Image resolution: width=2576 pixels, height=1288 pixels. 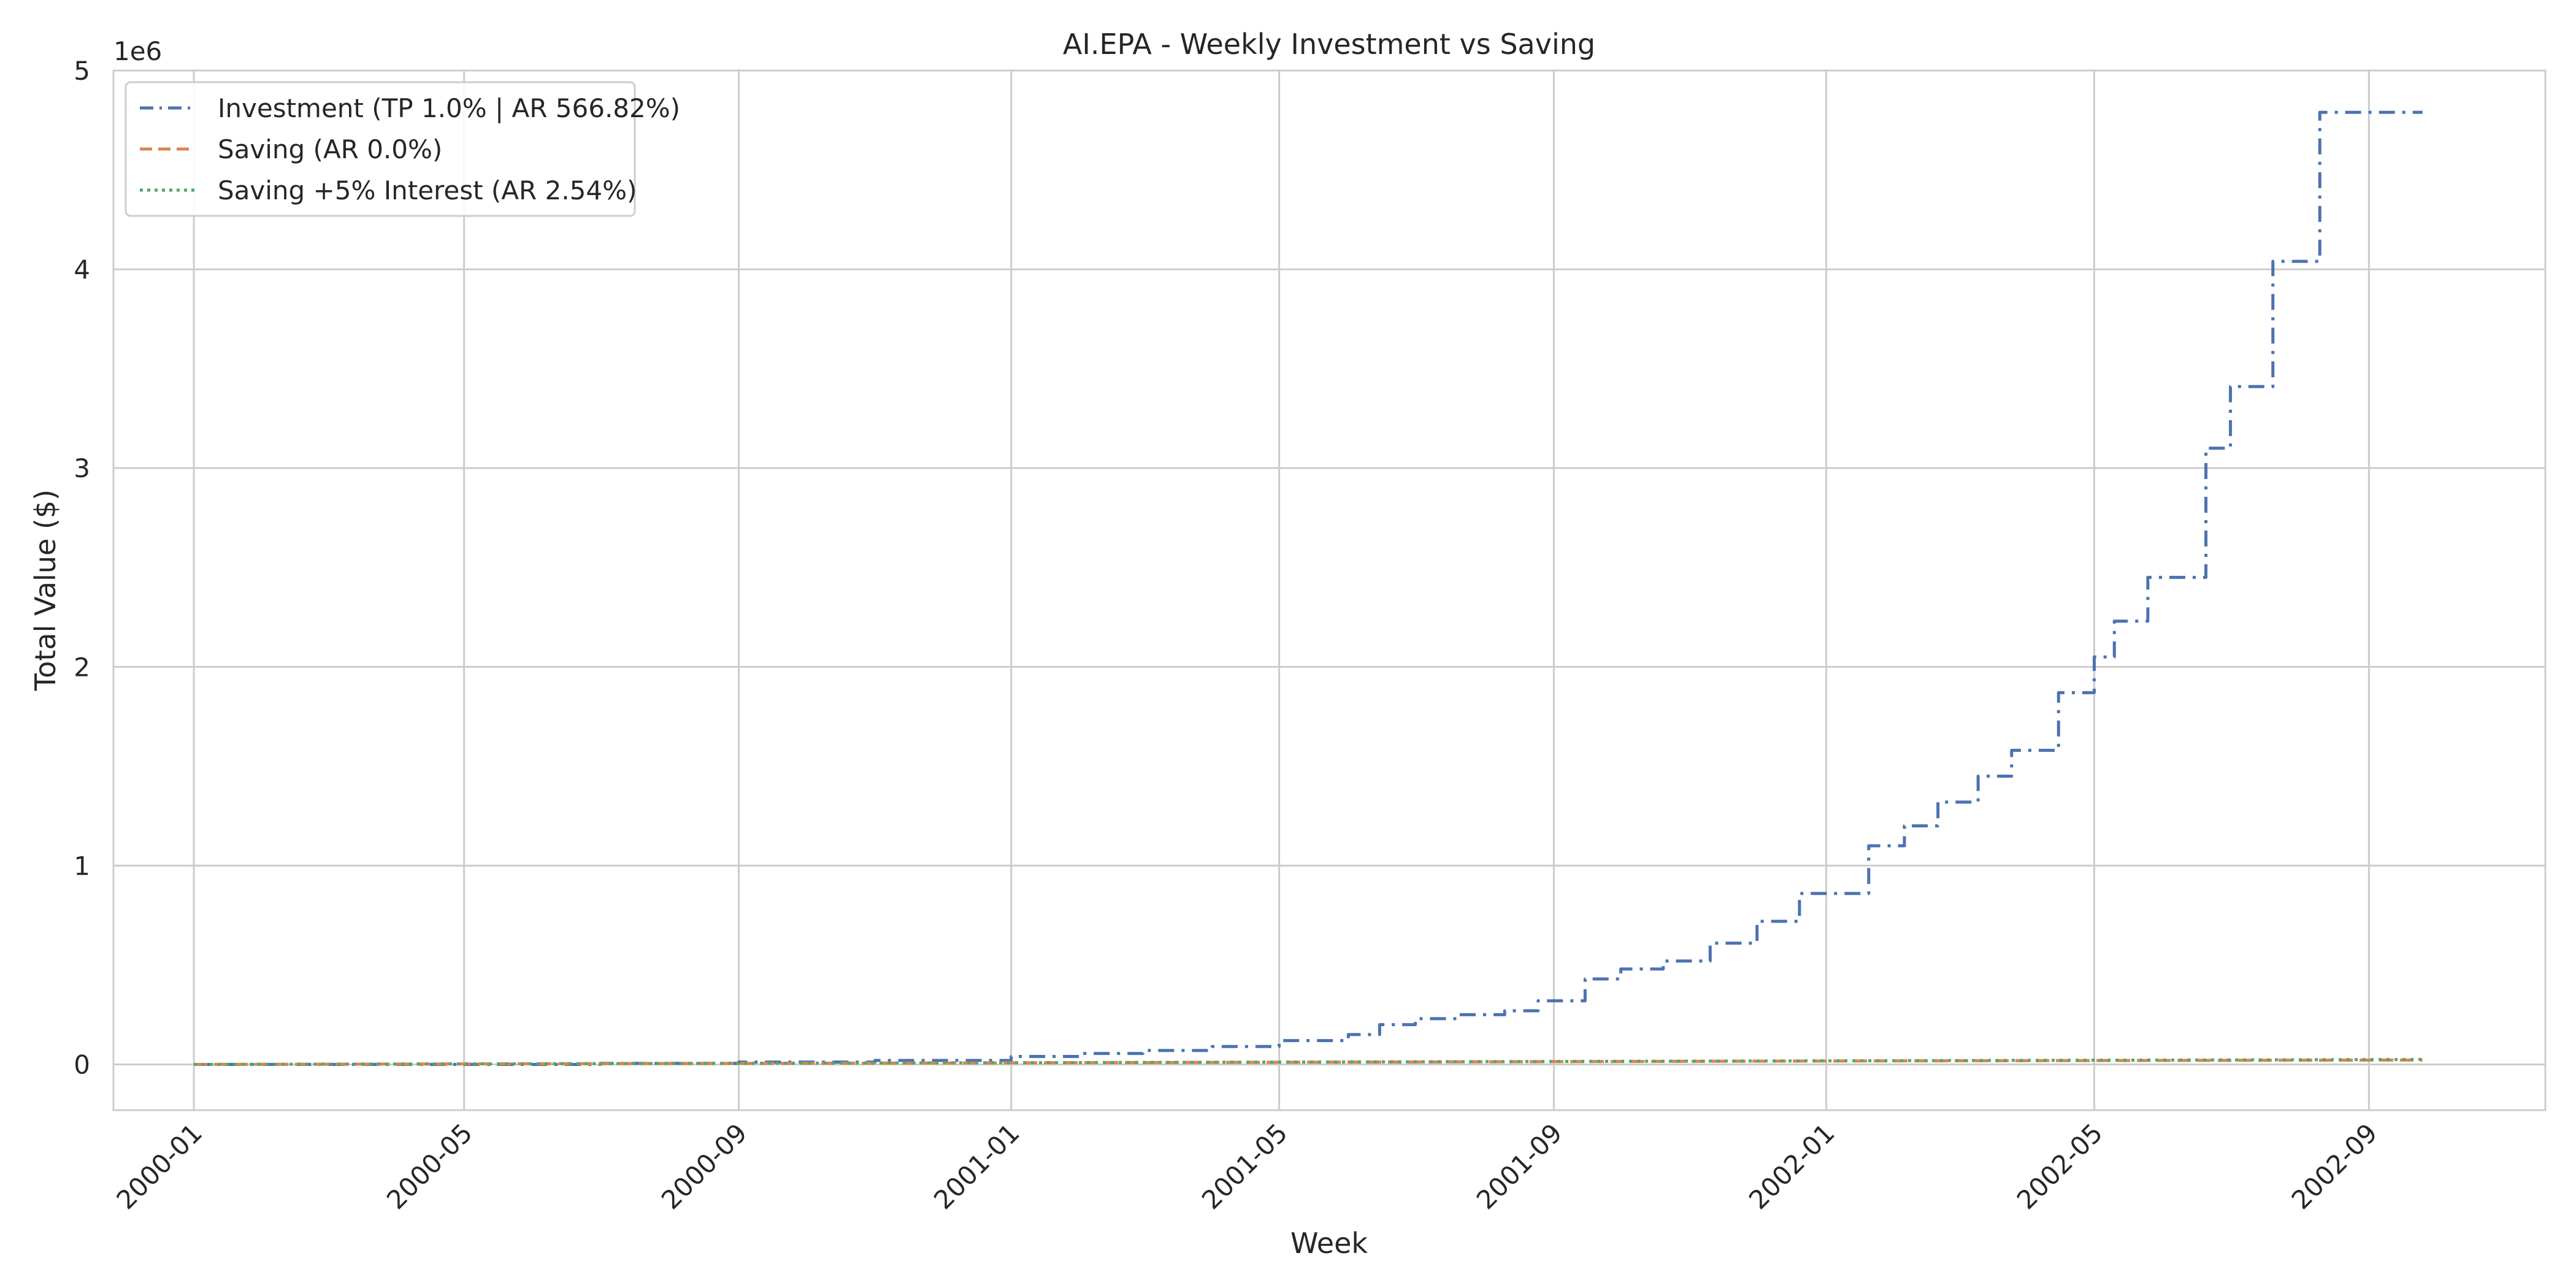 I want to click on legend-label-saving-interest: Saving +5% Interest (AR 2.54%), so click(x=427, y=190).